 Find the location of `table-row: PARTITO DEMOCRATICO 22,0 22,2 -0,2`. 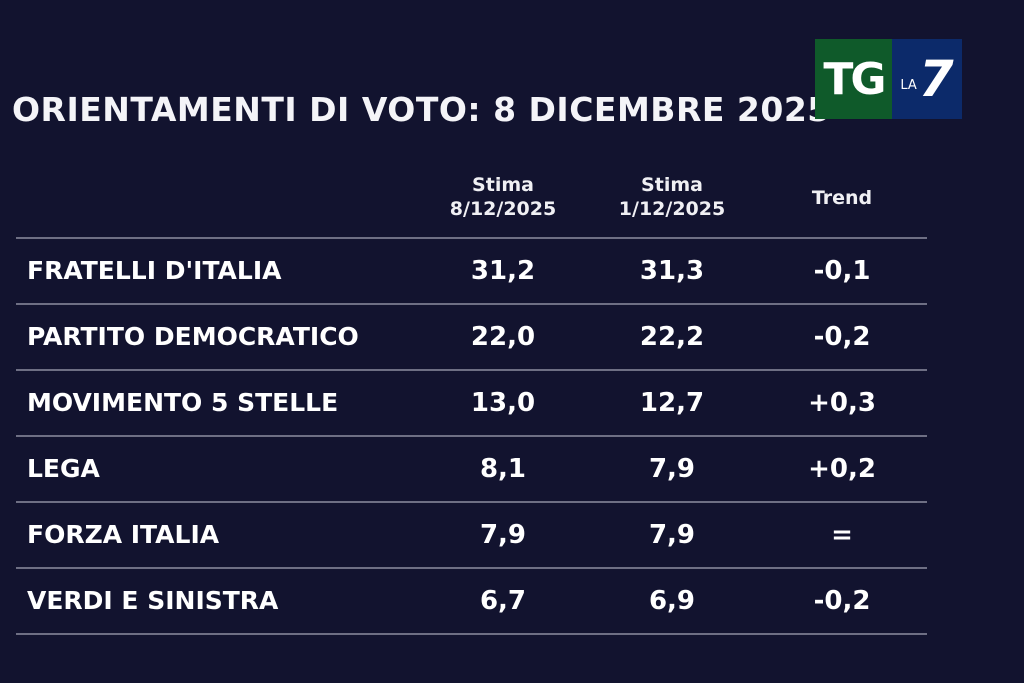

table-row: PARTITO DEMOCRATICO 22,0 22,2 -0,2 is located at coordinates (471, 336).